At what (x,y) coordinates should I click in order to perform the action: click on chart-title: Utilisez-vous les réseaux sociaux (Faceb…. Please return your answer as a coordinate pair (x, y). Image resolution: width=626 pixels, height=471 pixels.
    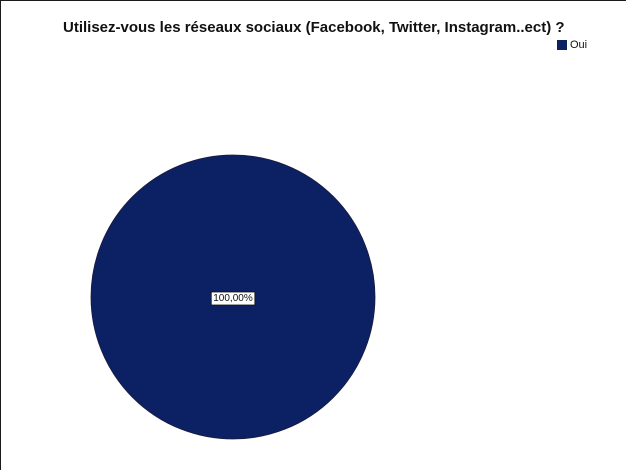
    Looking at the image, I should click on (314, 27).